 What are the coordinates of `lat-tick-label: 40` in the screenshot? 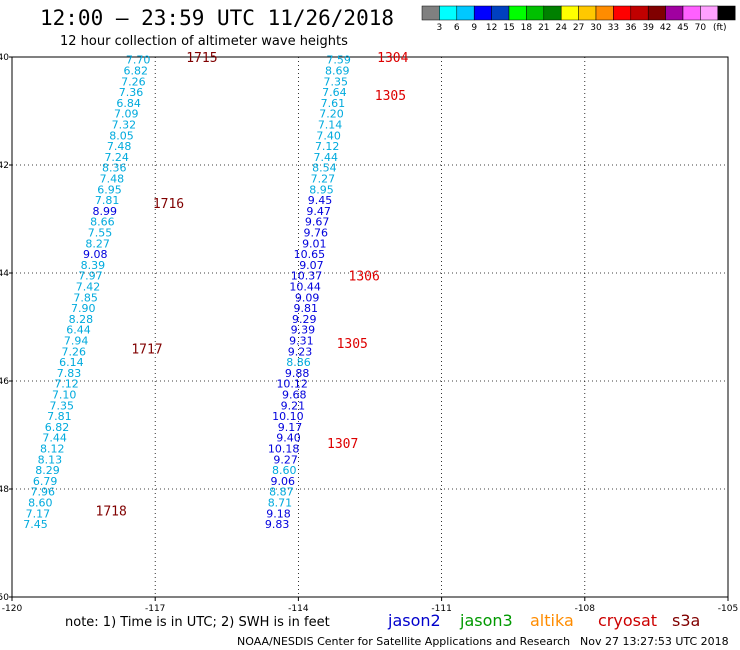 It's located at (4, 58).